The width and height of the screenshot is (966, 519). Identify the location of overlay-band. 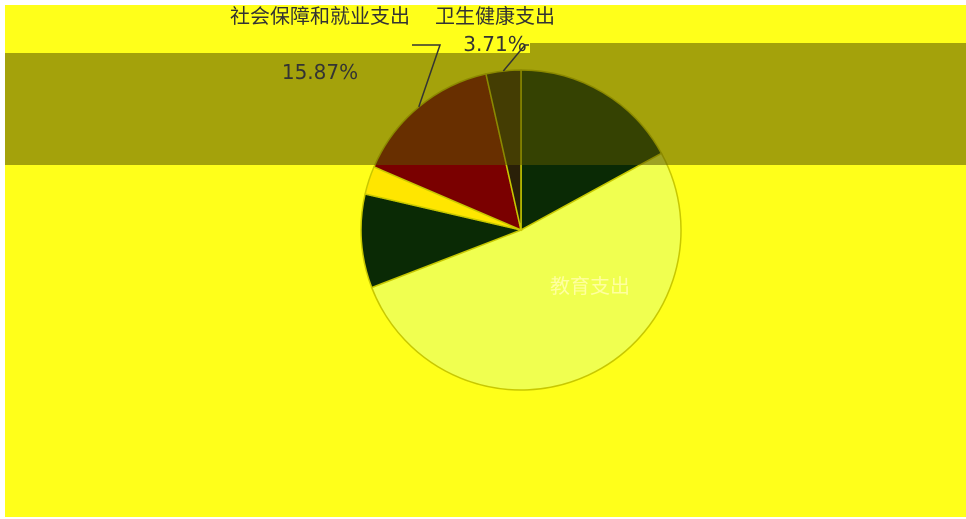
(748, 48).